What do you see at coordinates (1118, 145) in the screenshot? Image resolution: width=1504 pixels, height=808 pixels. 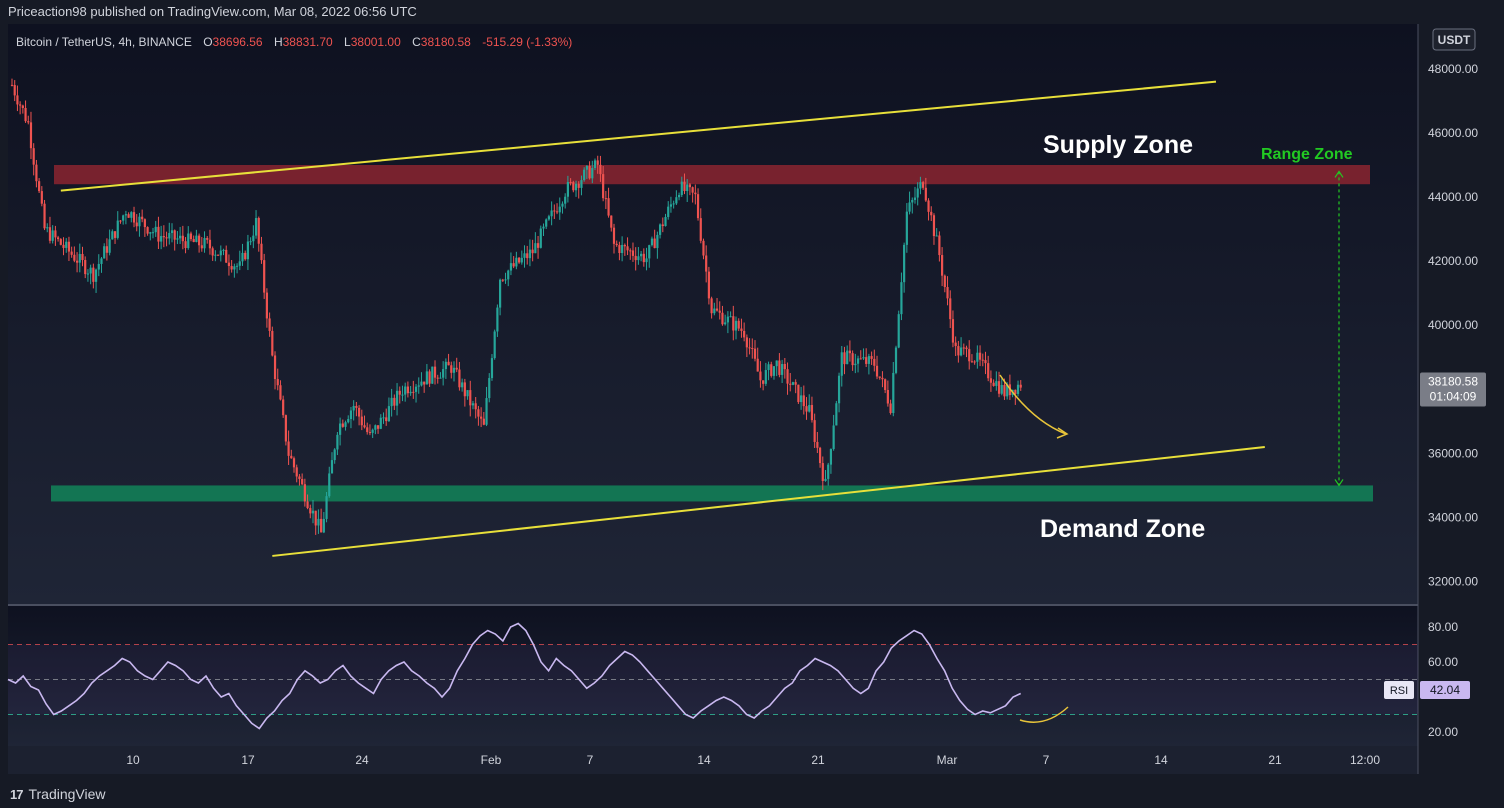 I see `supply-zone-label: Supply Zone` at bounding box center [1118, 145].